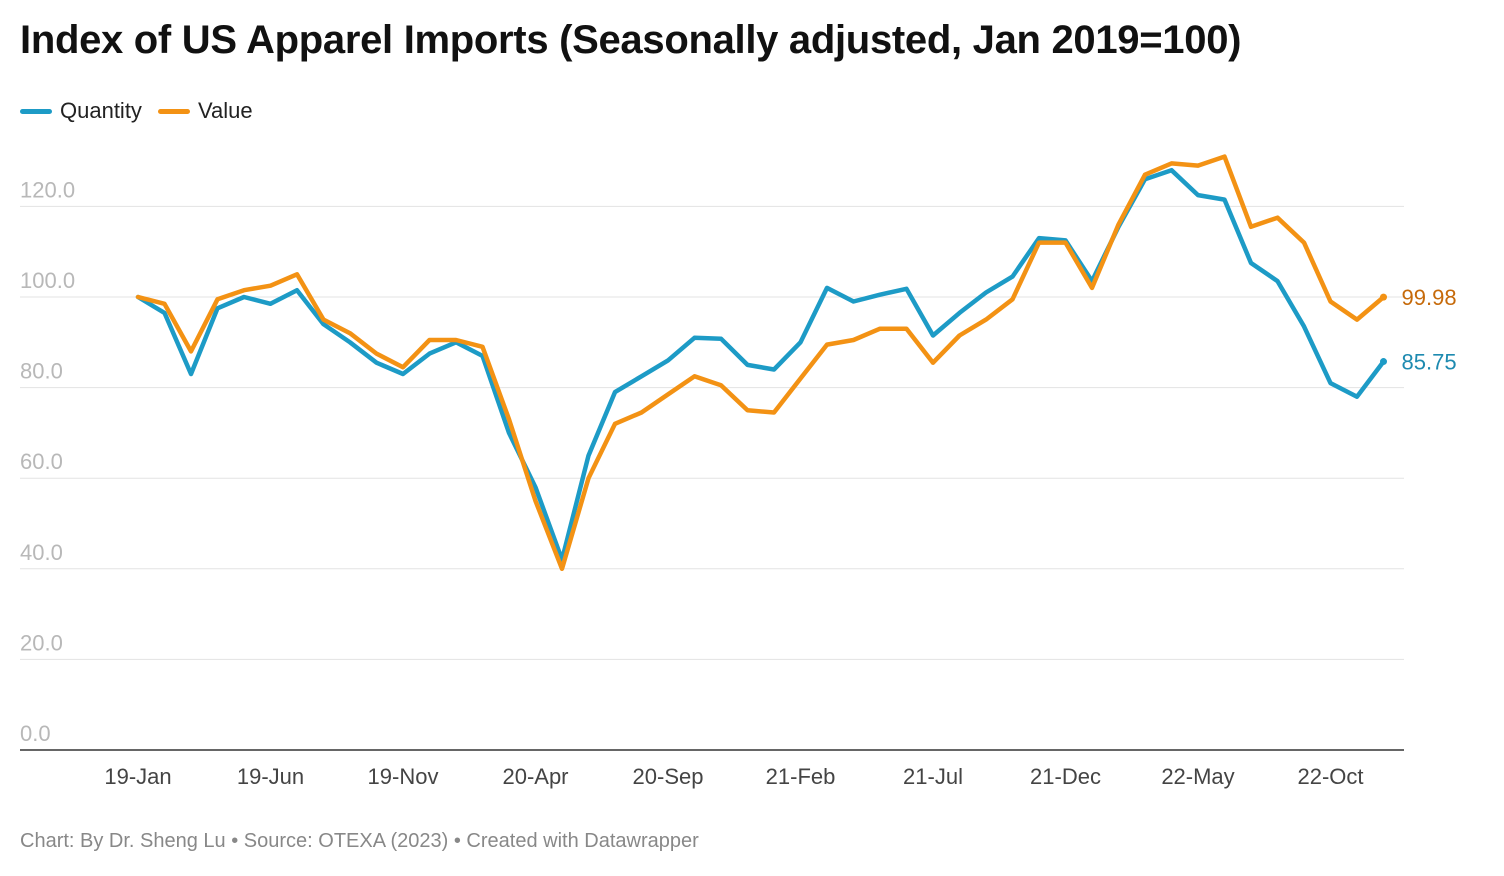 The height and width of the screenshot is (876, 1504). I want to click on end-label-quantity: 85.75, so click(1429, 362).